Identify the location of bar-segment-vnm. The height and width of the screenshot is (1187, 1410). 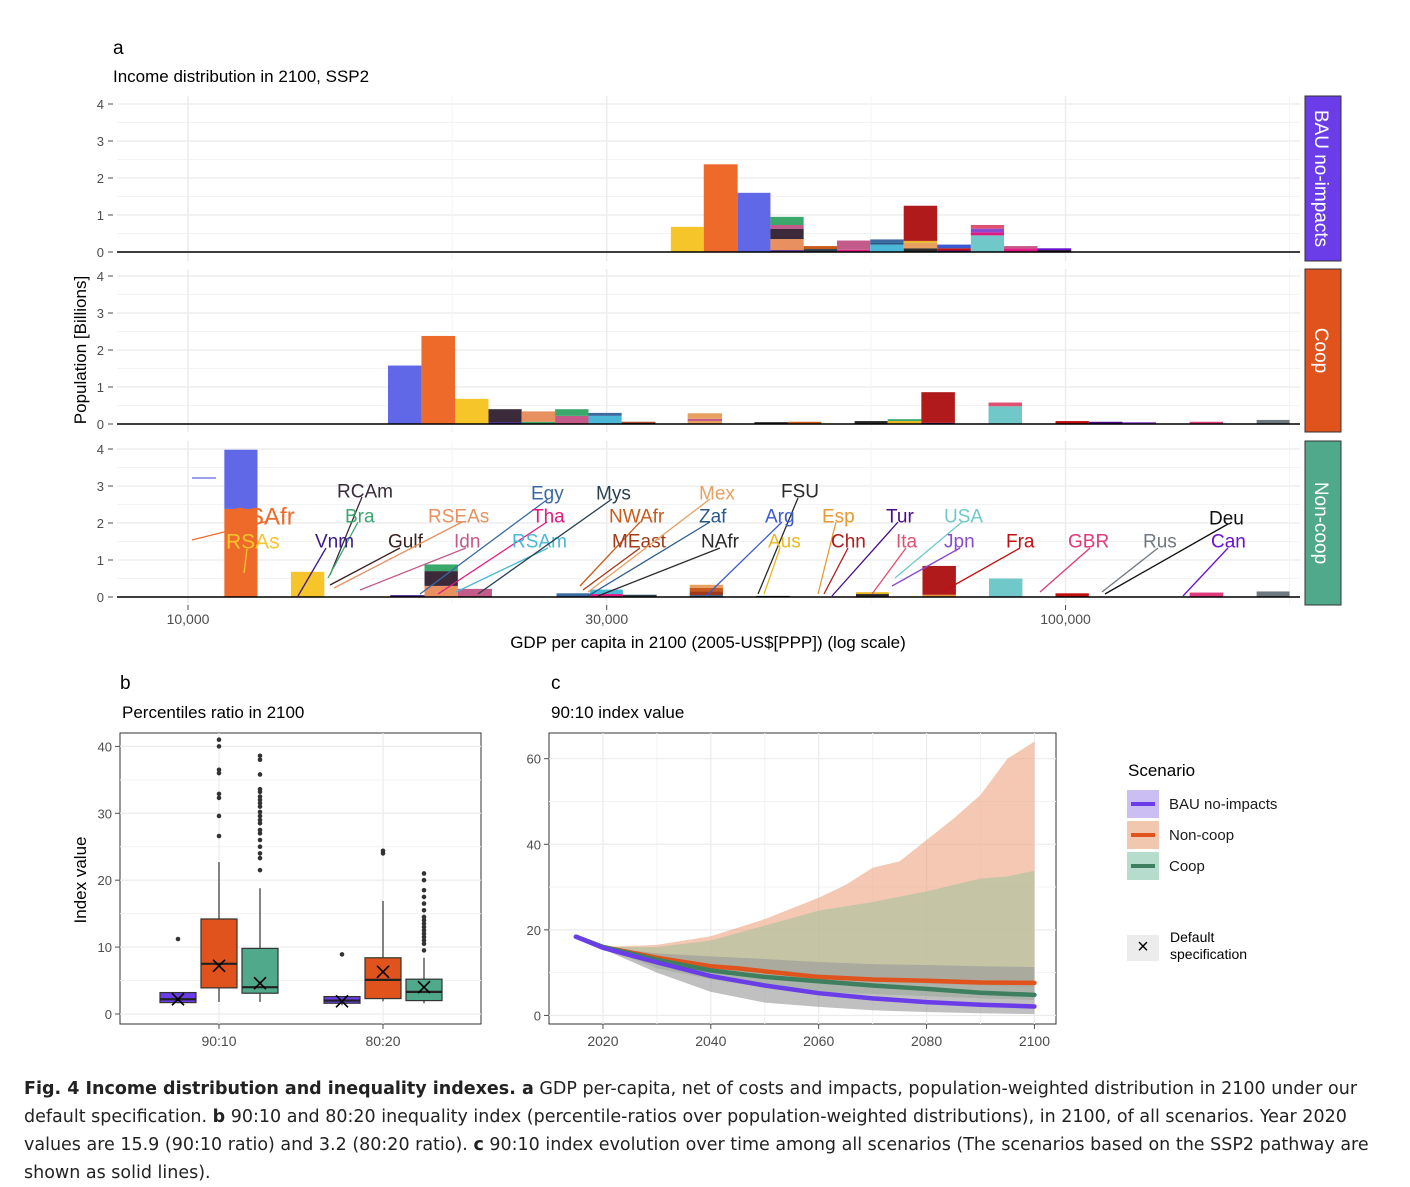
(787, 251).